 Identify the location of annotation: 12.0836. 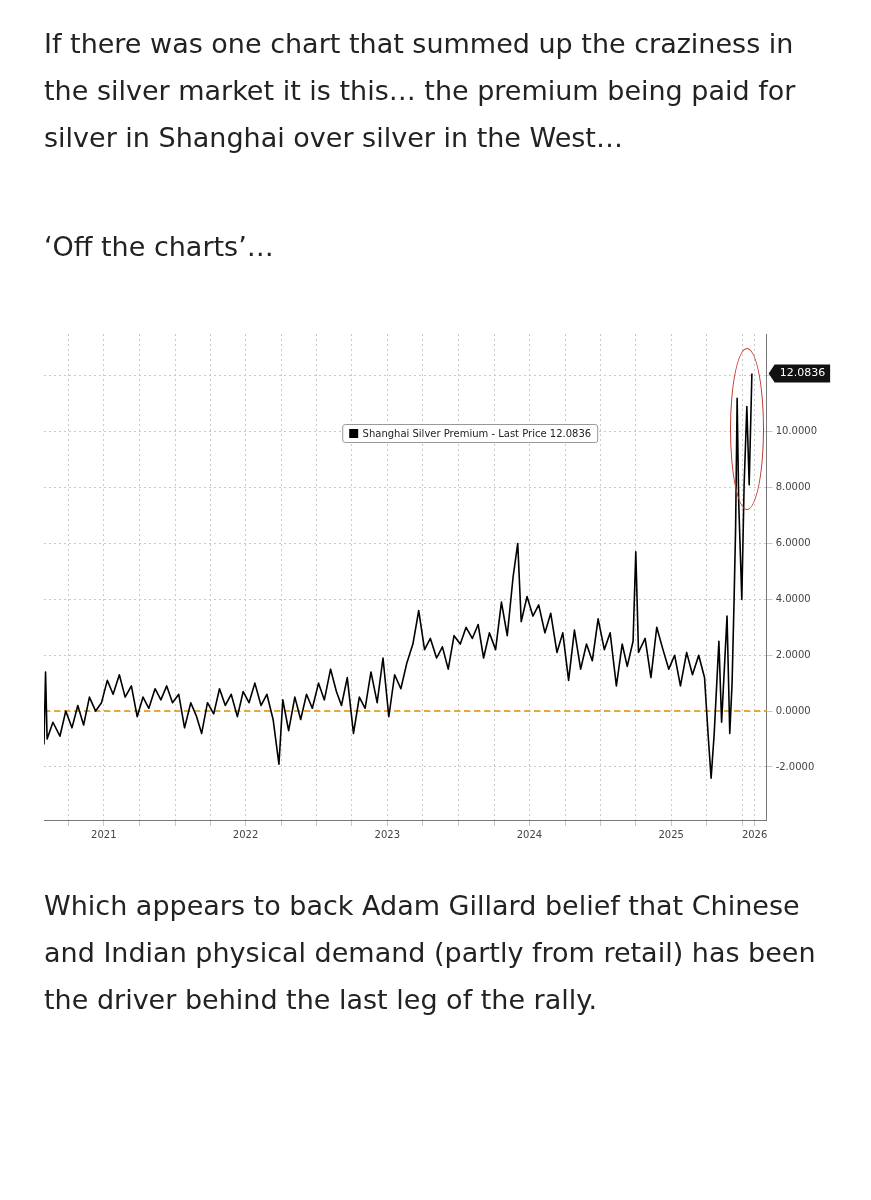
(802, 373).